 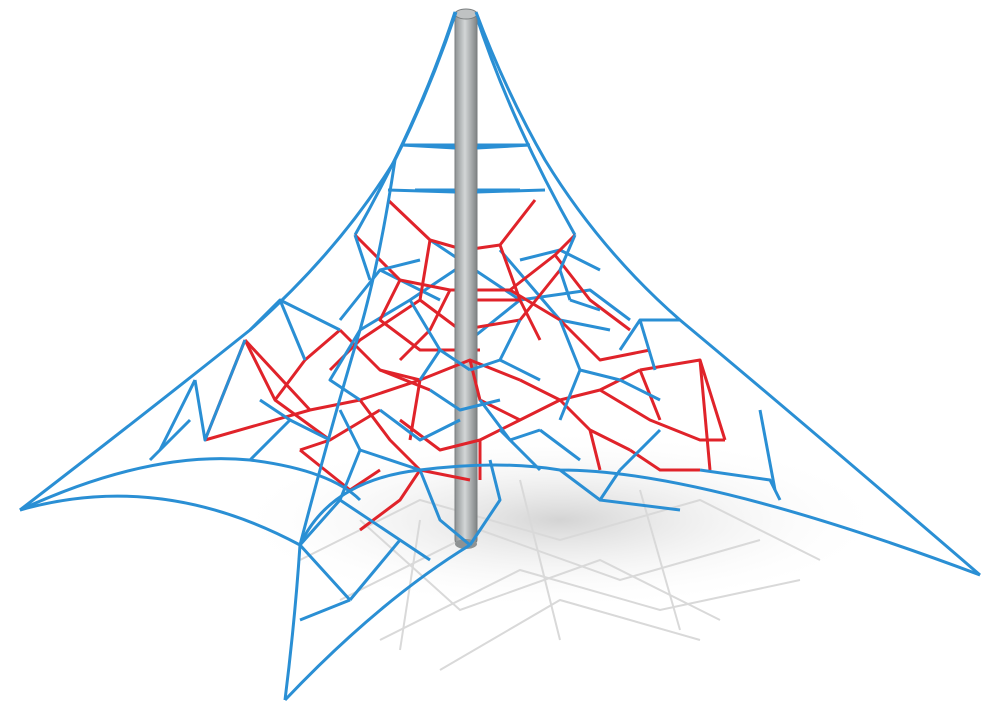 What do you see at coordinates (466, 278) in the screenshot?
I see `center-pole` at bounding box center [466, 278].